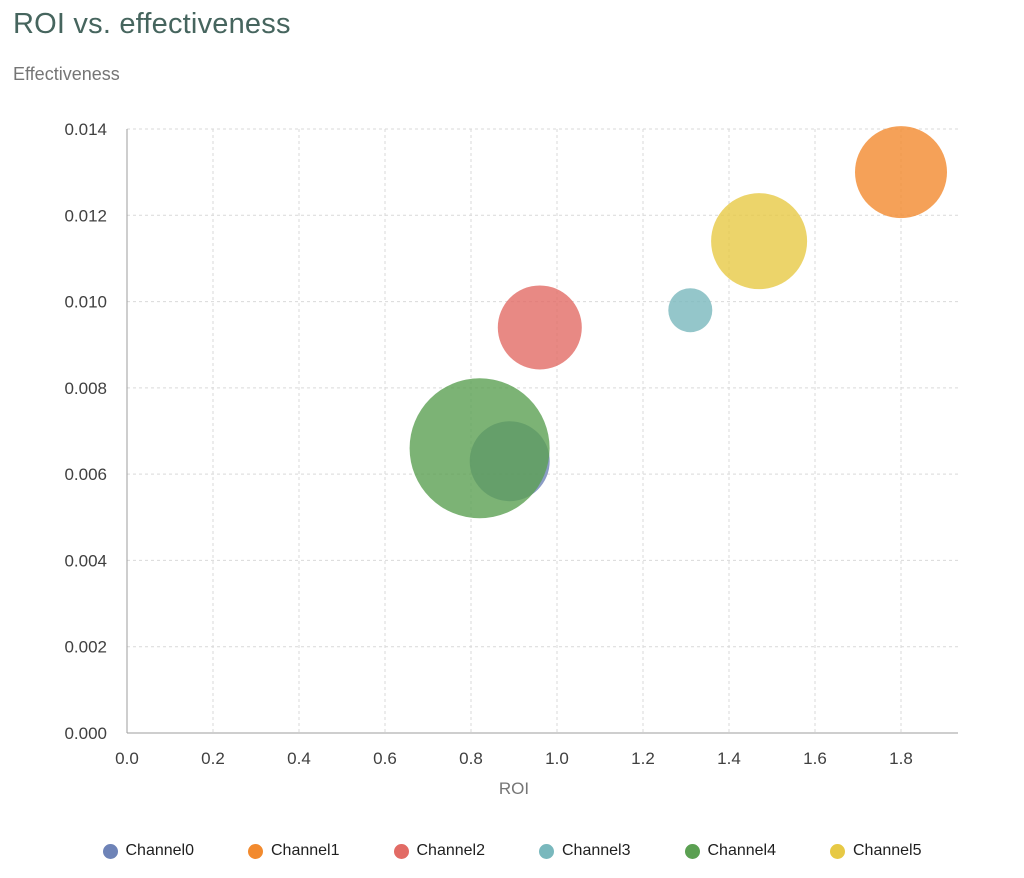  Describe the element at coordinates (596, 850) in the screenshot. I see `legend-label: Channel3` at that location.